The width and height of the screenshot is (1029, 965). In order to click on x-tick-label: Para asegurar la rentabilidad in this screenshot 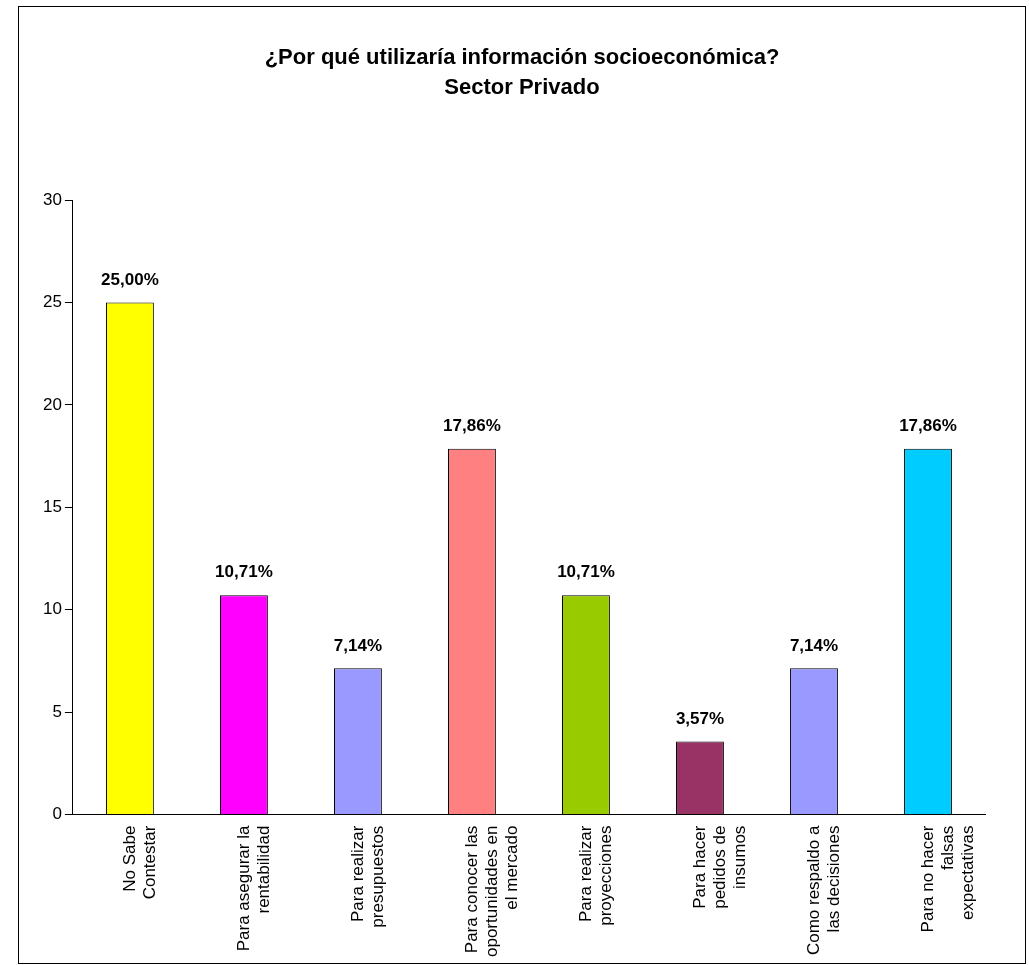, I will do `click(253, 888)`.